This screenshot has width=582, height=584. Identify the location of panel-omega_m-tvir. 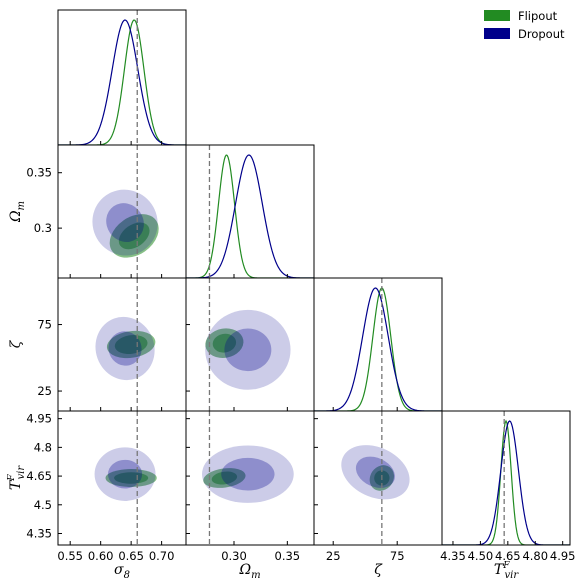
(248, 478).